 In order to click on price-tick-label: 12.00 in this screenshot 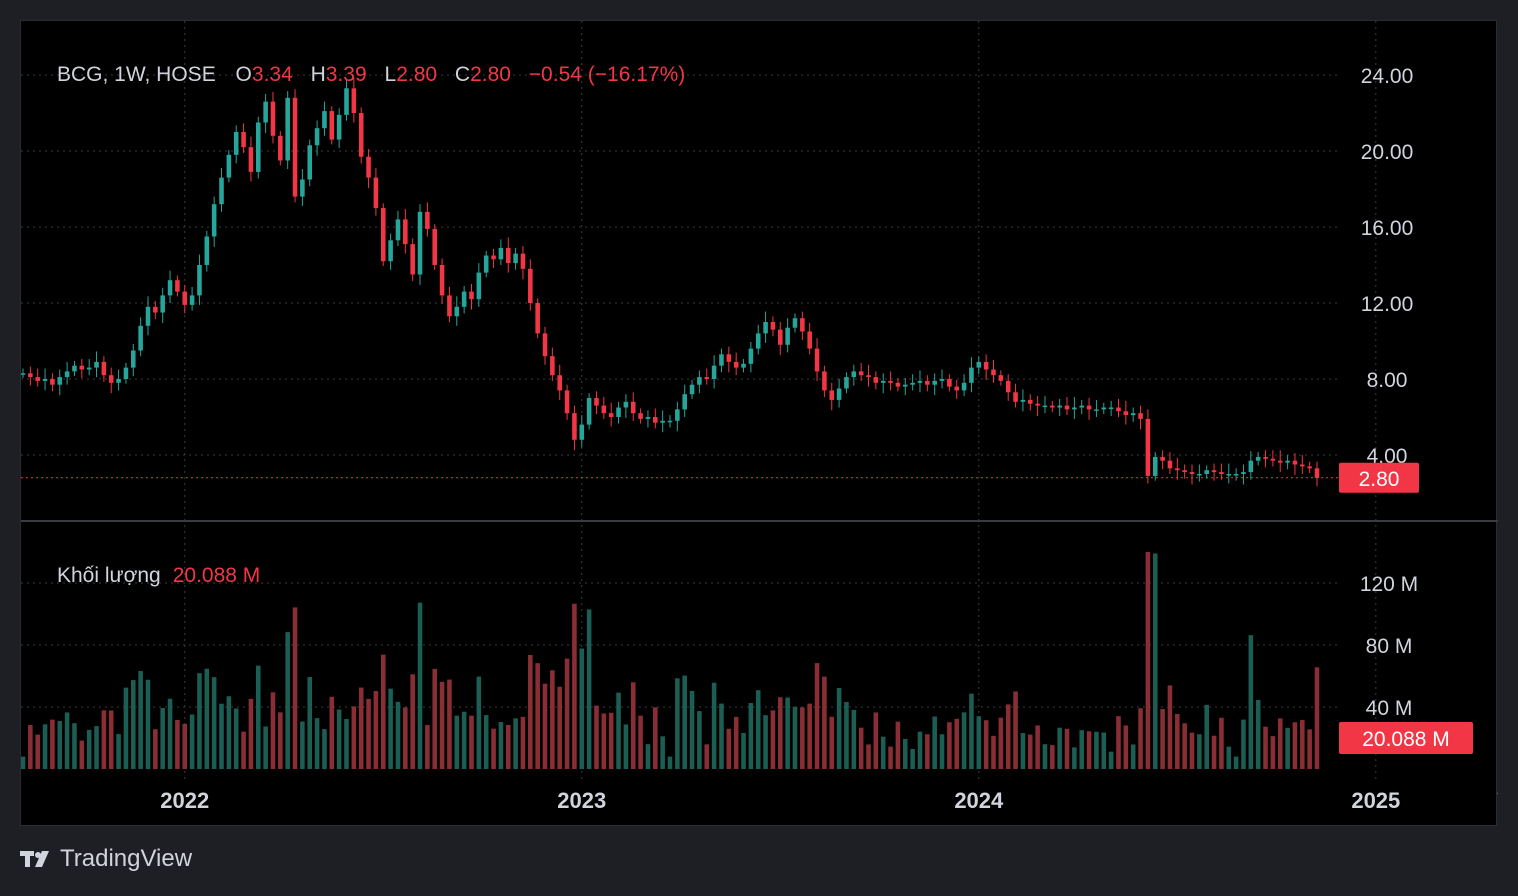, I will do `click(1387, 304)`.